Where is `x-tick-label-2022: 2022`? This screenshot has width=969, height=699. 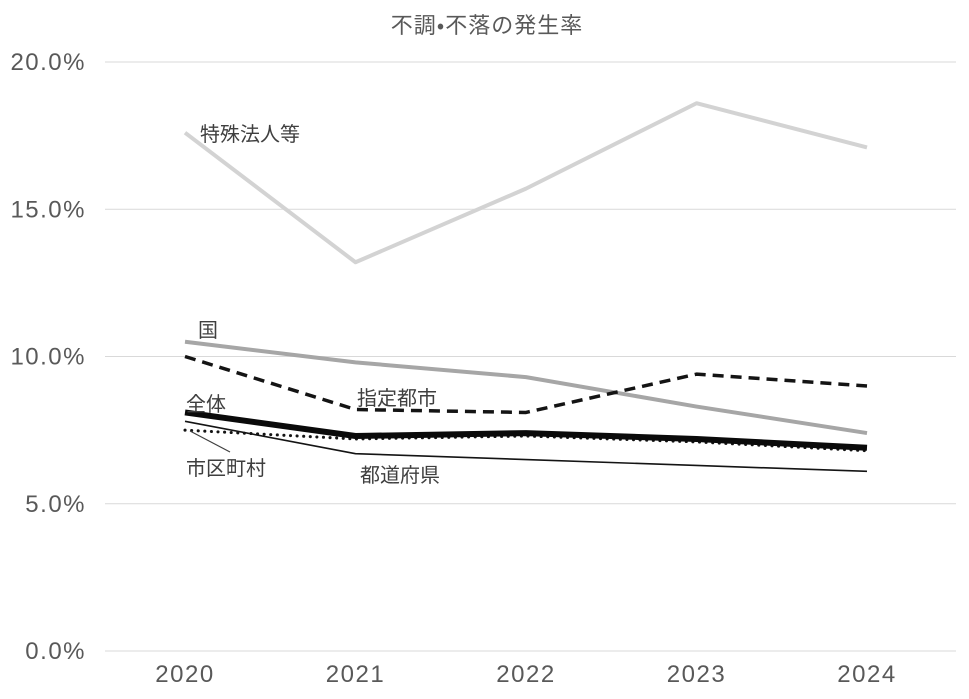
x-tick-label-2022: 2022 is located at coordinates (525, 674).